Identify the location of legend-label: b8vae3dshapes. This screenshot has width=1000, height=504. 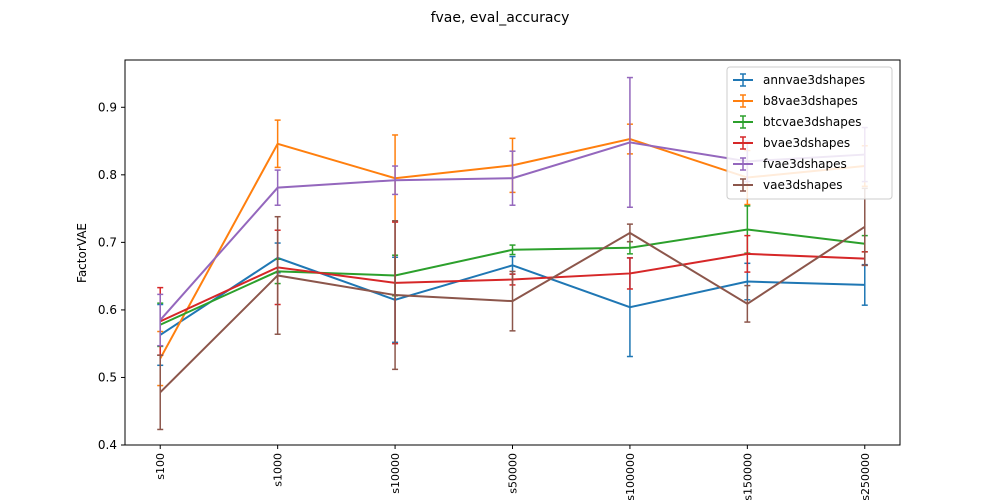
(810, 101).